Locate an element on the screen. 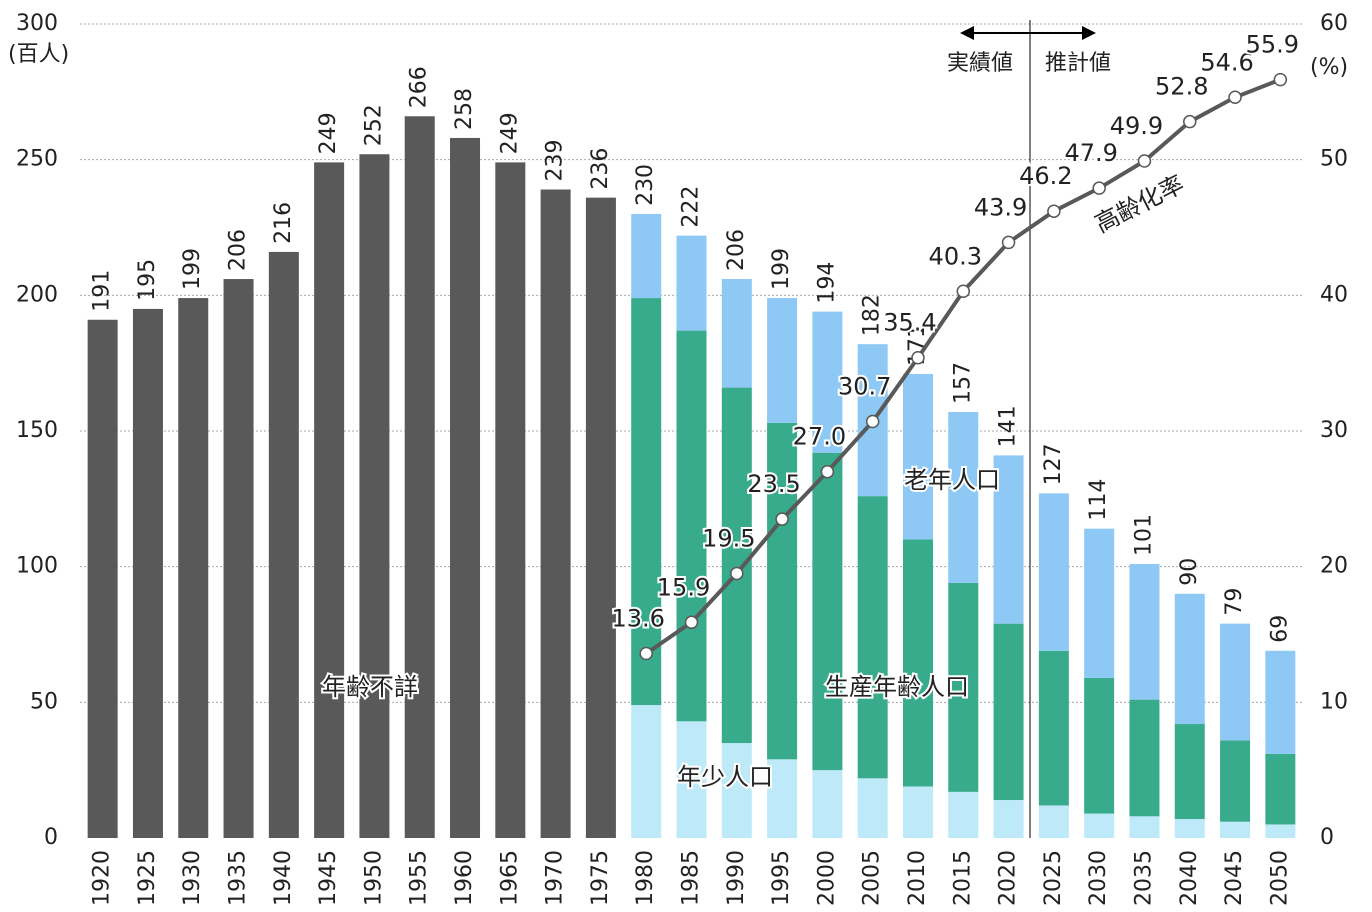 Image resolution: width=1372 pixels, height=912 pixels. value-label: 40.3 is located at coordinates (955, 256).